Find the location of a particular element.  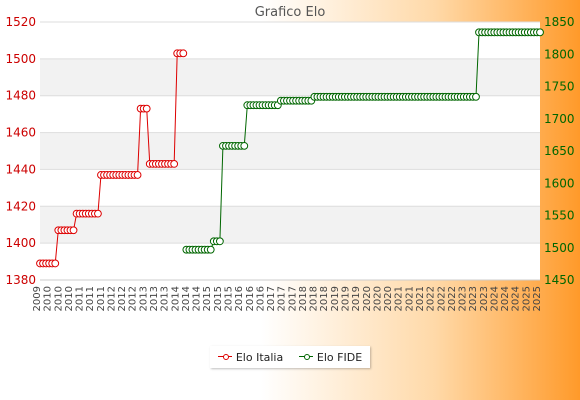

legend-item-elo-fide: Elo FIDE is located at coordinates (330, 357).